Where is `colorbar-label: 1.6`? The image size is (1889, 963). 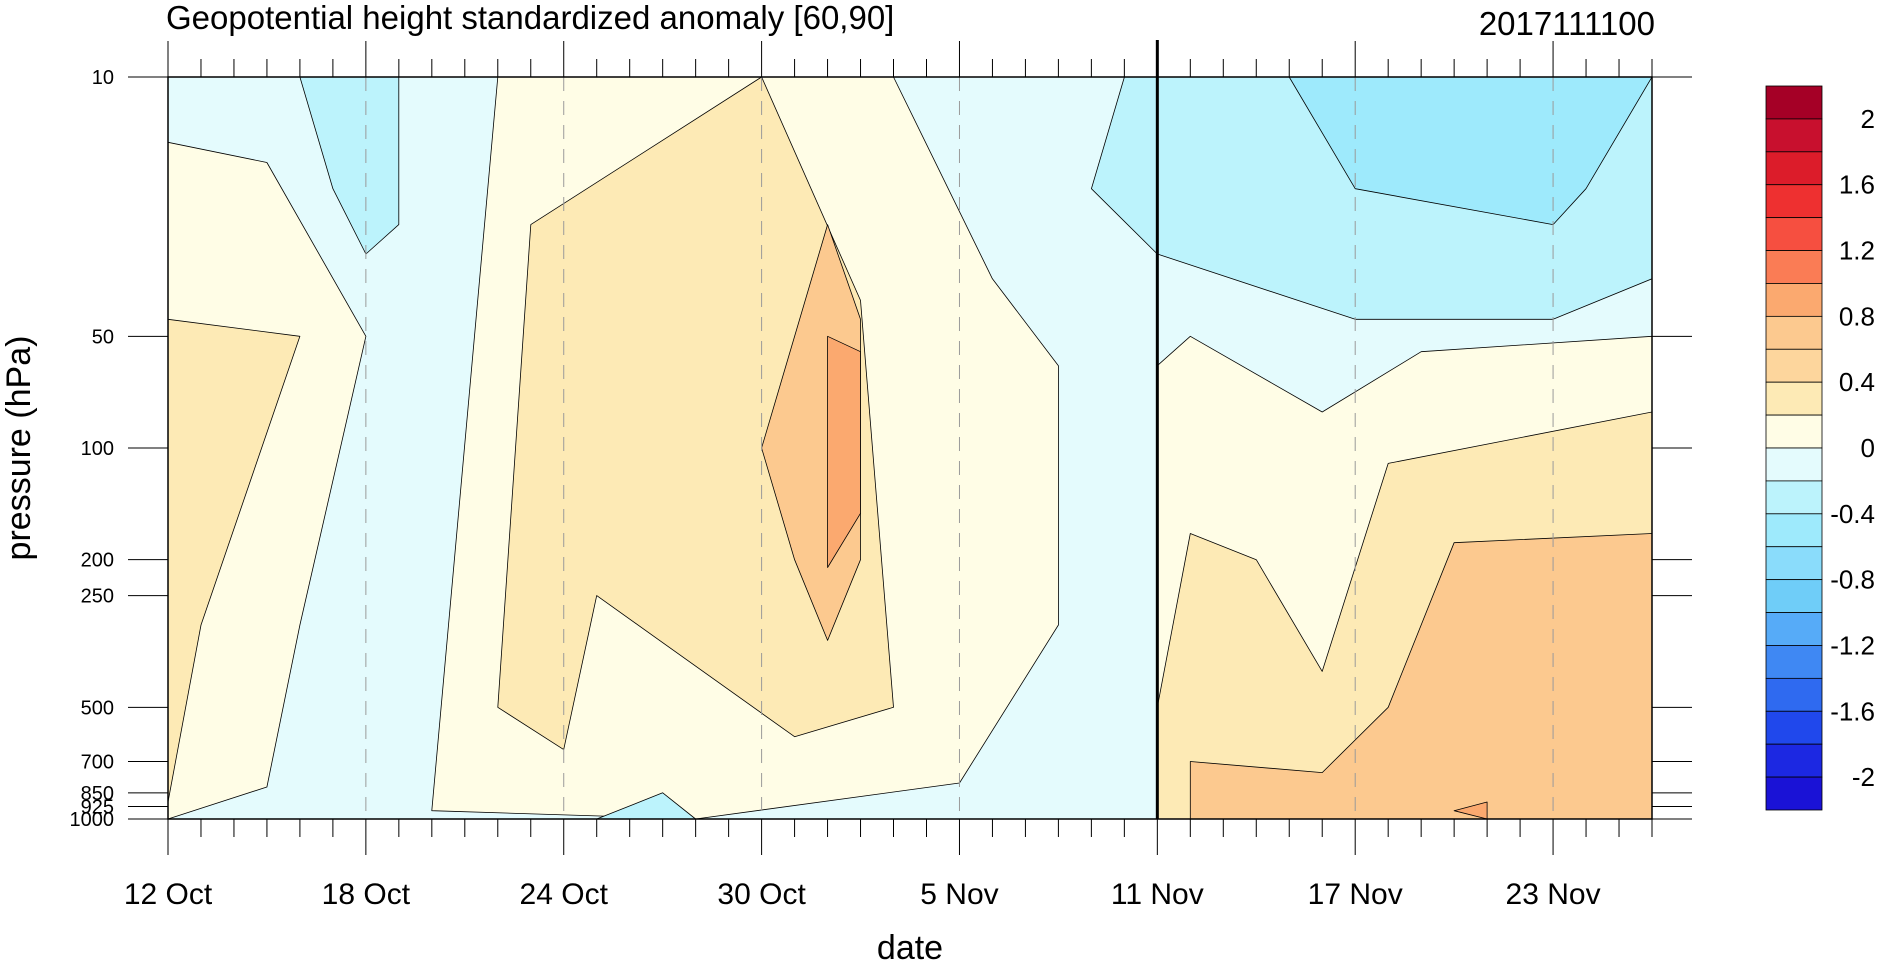
colorbar-label: 1.6 is located at coordinates (1857, 185).